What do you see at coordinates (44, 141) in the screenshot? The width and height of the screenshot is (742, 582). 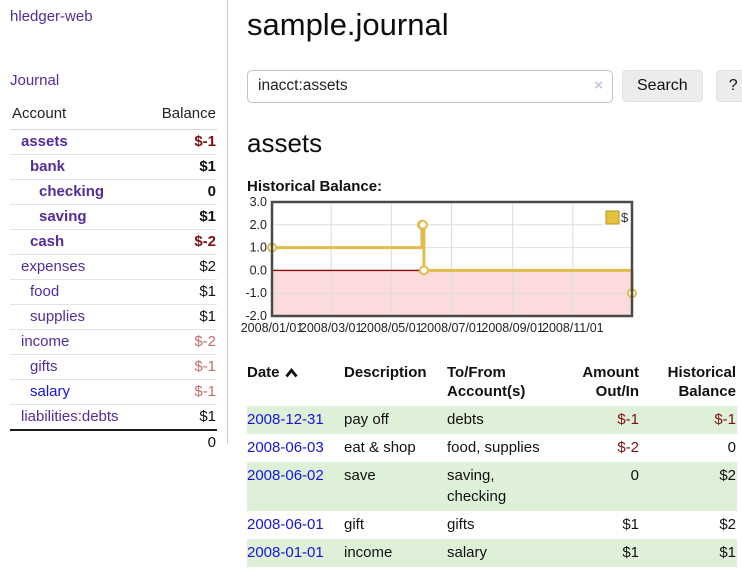 I see `account-link: assets` at bounding box center [44, 141].